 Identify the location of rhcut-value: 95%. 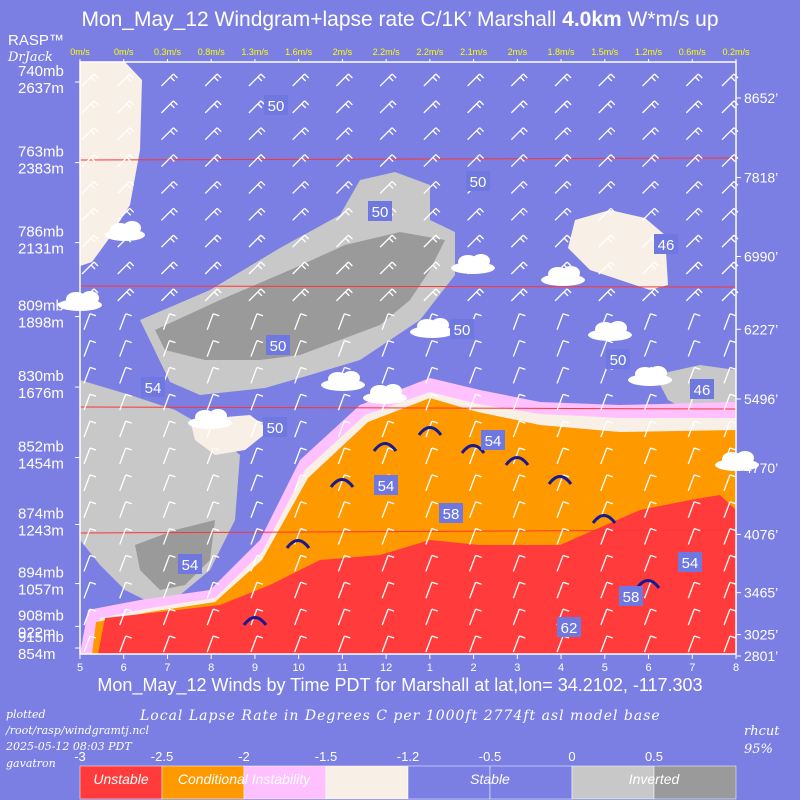
(758, 749).